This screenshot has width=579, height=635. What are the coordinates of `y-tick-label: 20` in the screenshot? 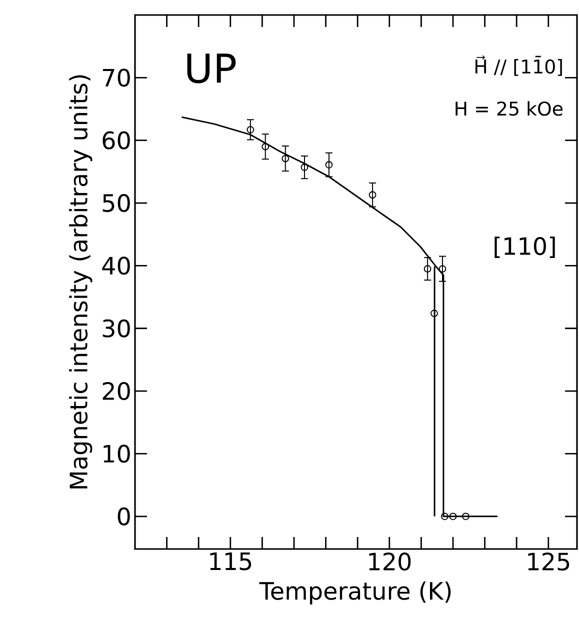 It's located at (116, 391).